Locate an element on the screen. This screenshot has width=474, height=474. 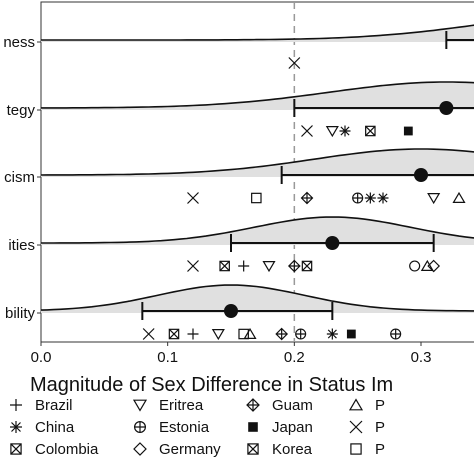
legend-item: Korea is located at coordinates (280, 449).